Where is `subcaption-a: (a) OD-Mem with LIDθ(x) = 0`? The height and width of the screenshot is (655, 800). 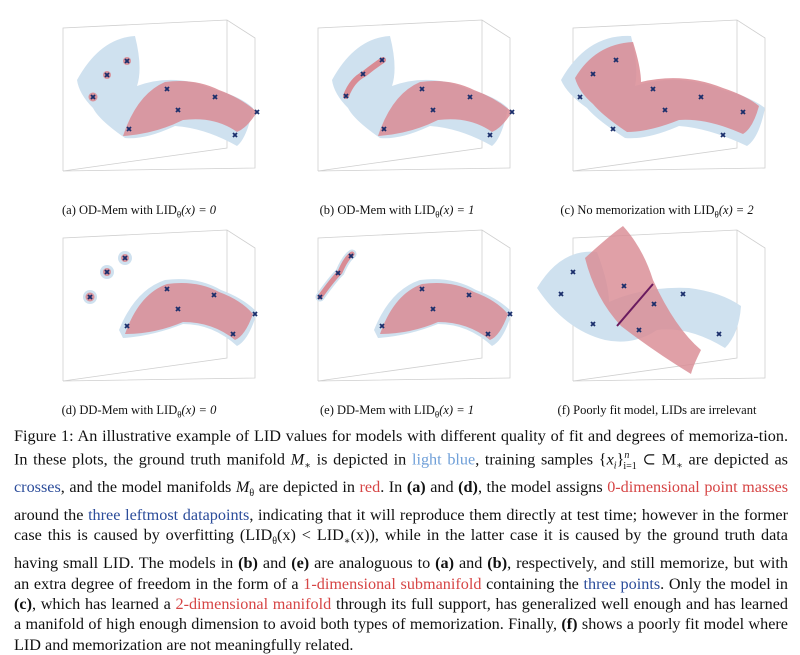 subcaption-a: (a) OD-Mem with LIDθ(x) = 0 is located at coordinates (139, 211).